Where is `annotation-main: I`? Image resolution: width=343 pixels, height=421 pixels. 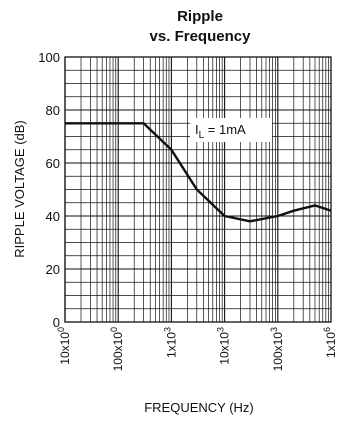
annotation-main: I is located at coordinates (197, 129).